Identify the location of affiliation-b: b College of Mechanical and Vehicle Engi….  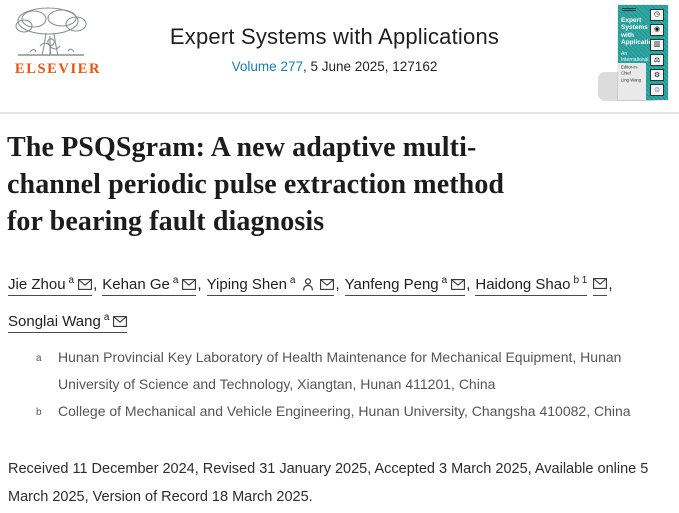
(340, 412).